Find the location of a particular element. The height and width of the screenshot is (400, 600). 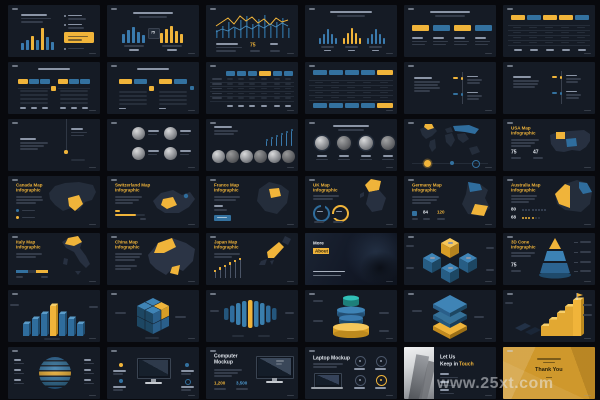

title-line-2: Keep inTouch is located at coordinates (457, 364).